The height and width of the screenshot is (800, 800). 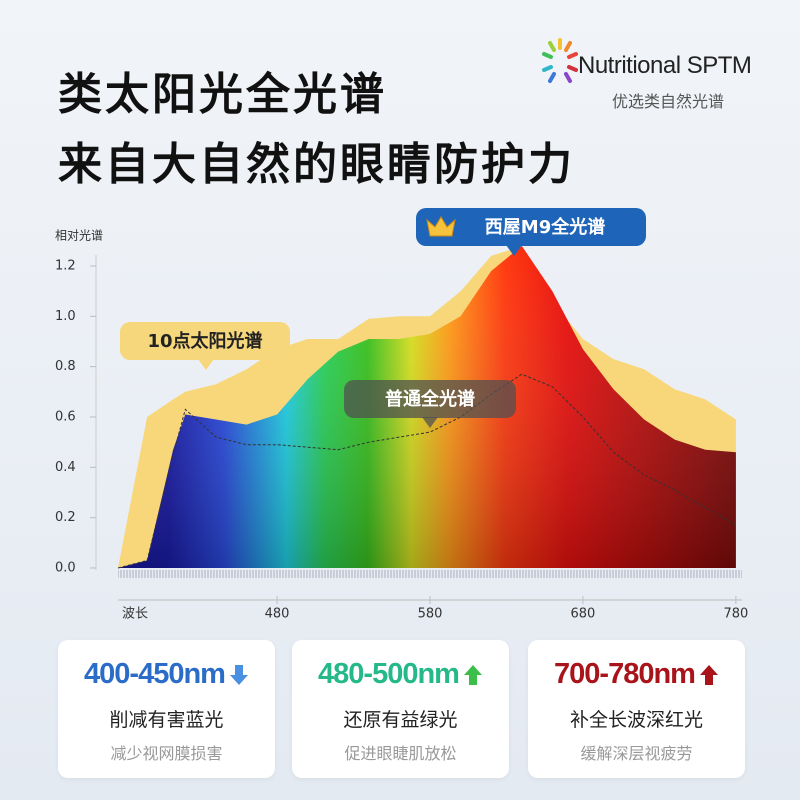 What do you see at coordinates (238, 675) in the screenshot?
I see `down-arrow` at bounding box center [238, 675].